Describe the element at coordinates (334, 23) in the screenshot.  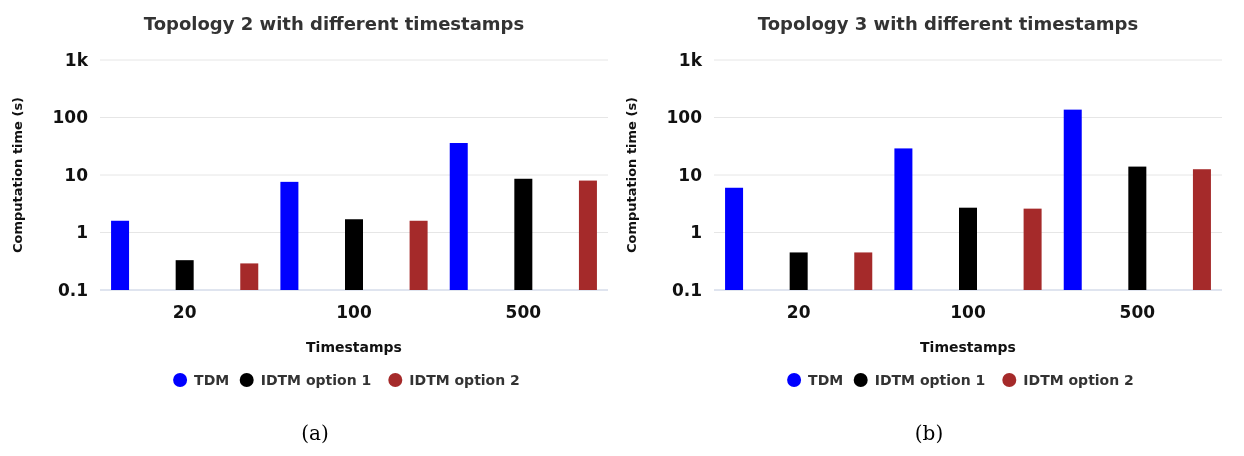
I see `chart-title: Topology 2 with different timestamps` at that location.